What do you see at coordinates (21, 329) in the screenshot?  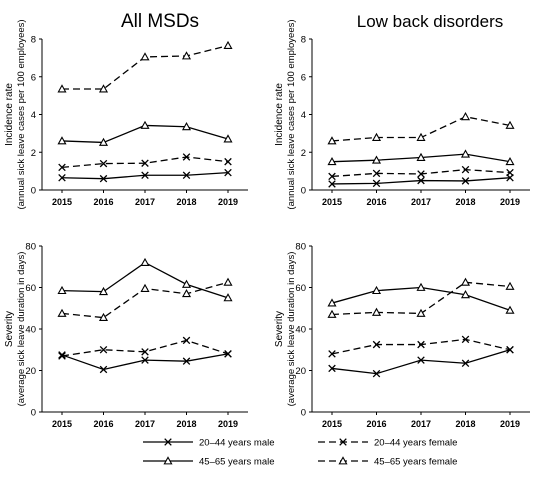 I see `y-axis-subtitle: (average sick leave duration in days)` at bounding box center [21, 329].